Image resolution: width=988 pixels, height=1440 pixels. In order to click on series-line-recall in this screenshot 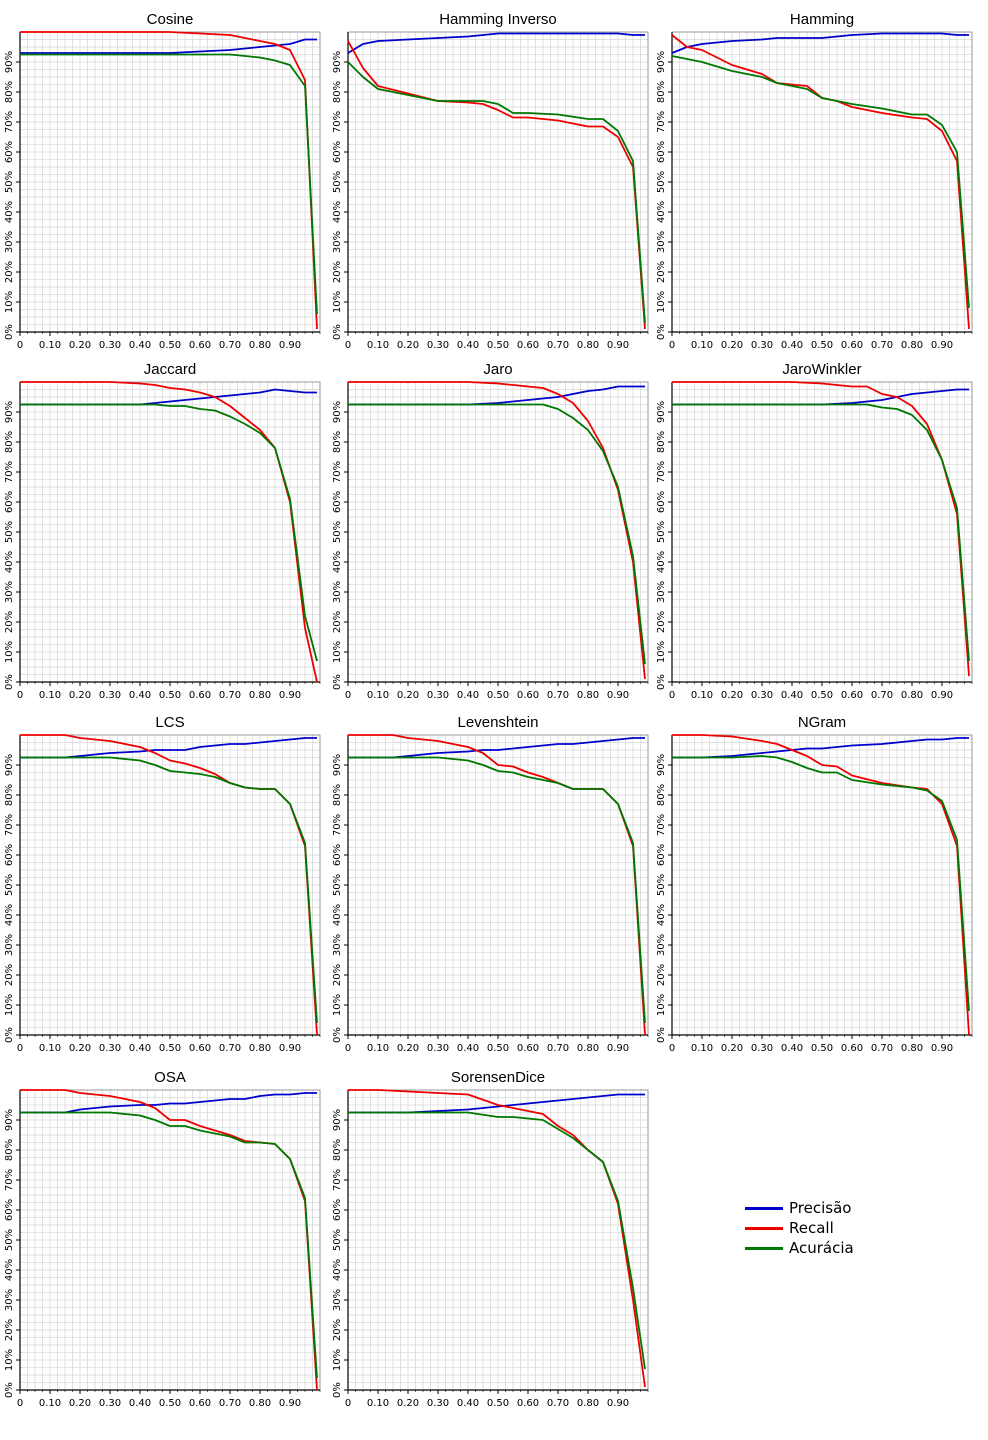, I will do `click(496, 185)`.